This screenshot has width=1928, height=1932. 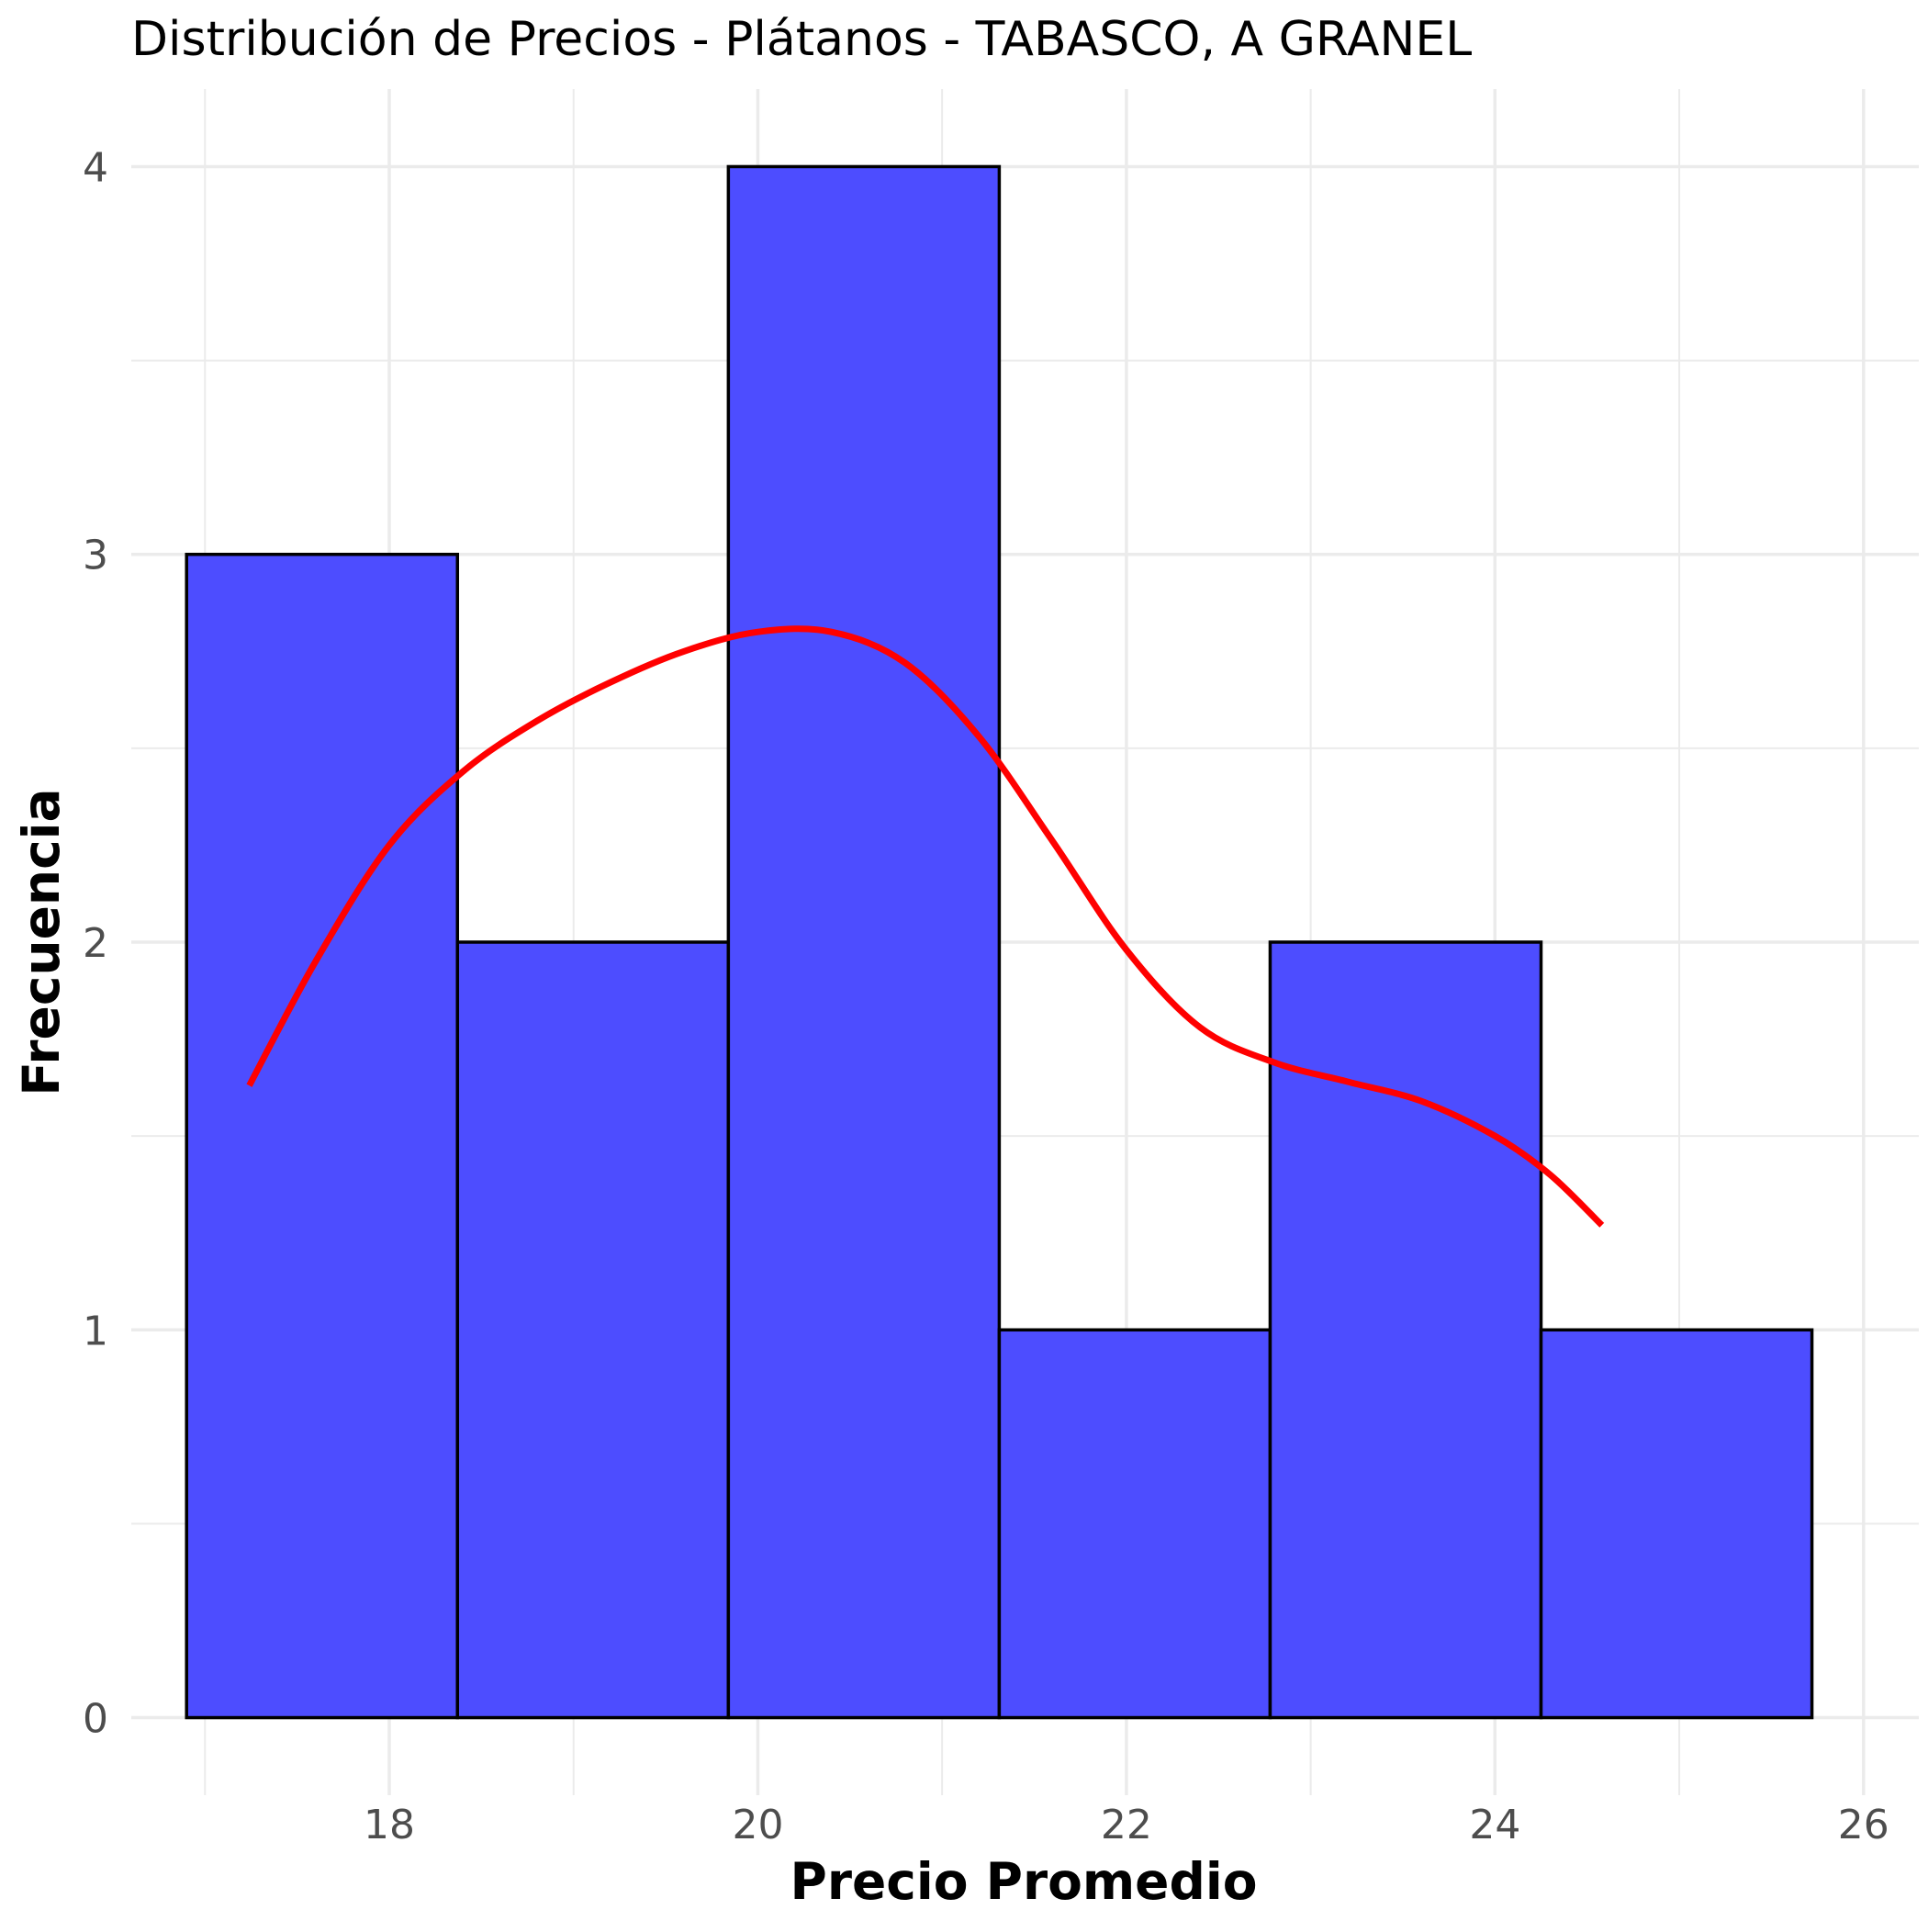 What do you see at coordinates (1863, 1825) in the screenshot?
I see `x-tick-label: 26` at bounding box center [1863, 1825].